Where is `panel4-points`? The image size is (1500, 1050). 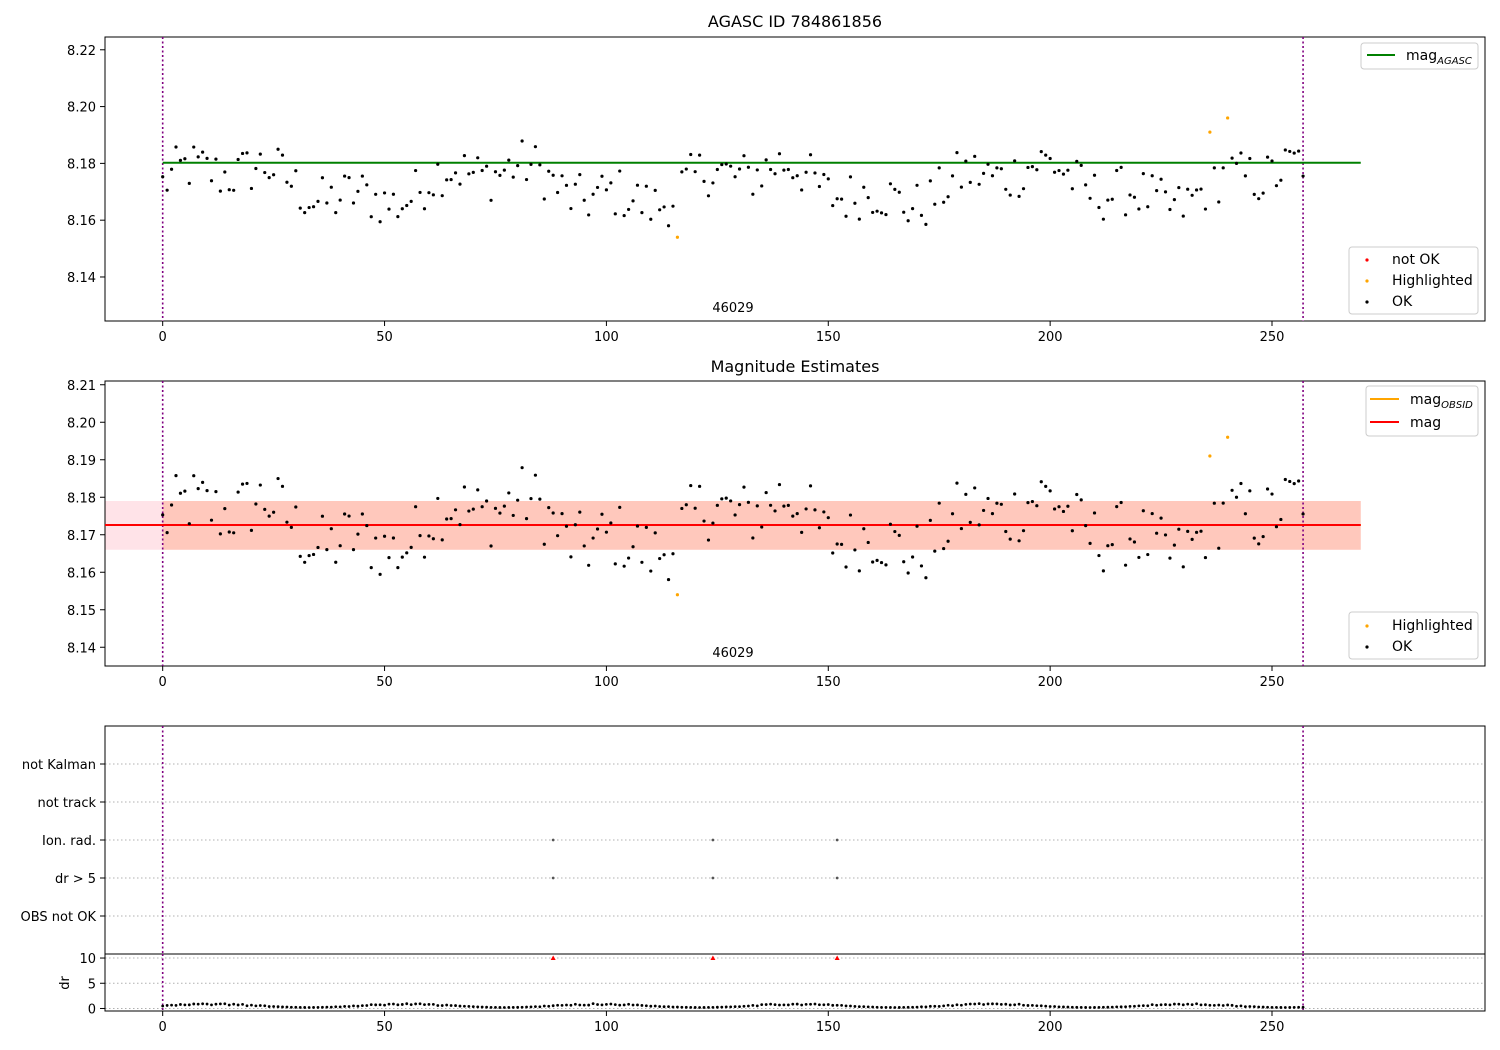 panel4-points is located at coordinates (733, 982).